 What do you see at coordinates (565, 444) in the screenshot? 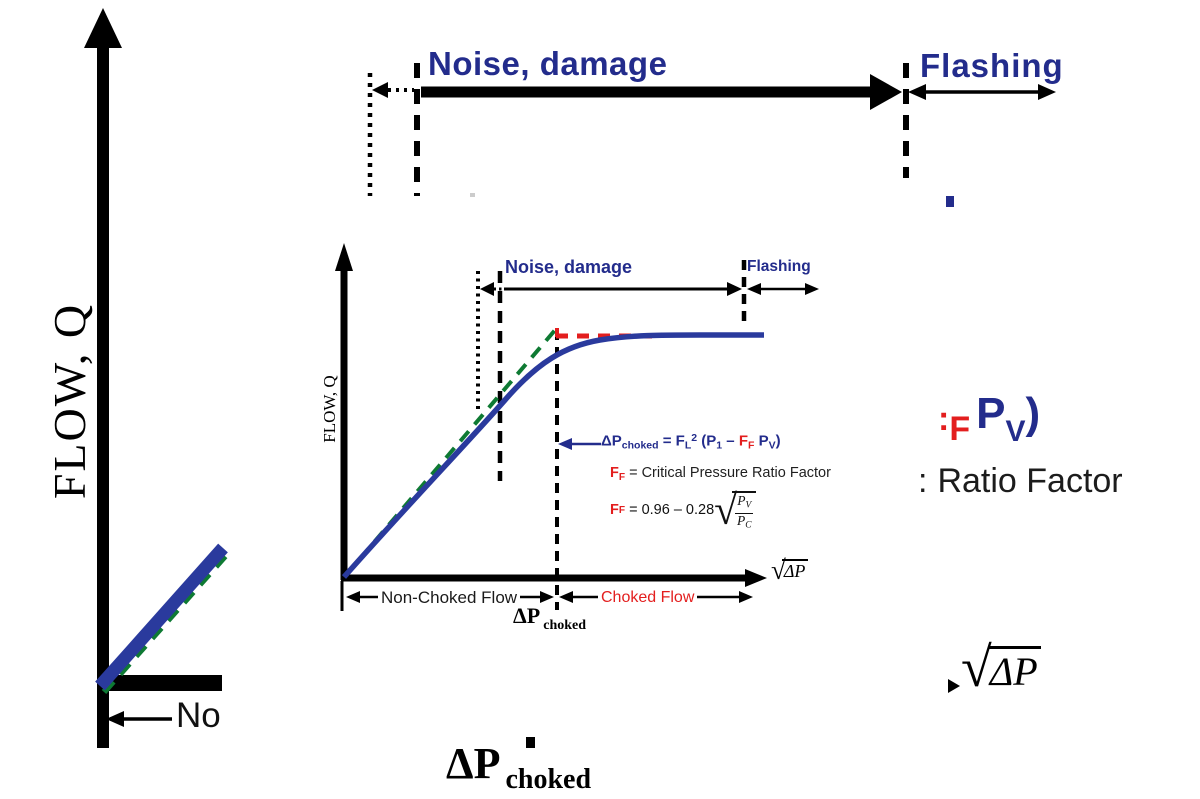
I see `inset-formula-pointer-arrowhead` at bounding box center [565, 444].